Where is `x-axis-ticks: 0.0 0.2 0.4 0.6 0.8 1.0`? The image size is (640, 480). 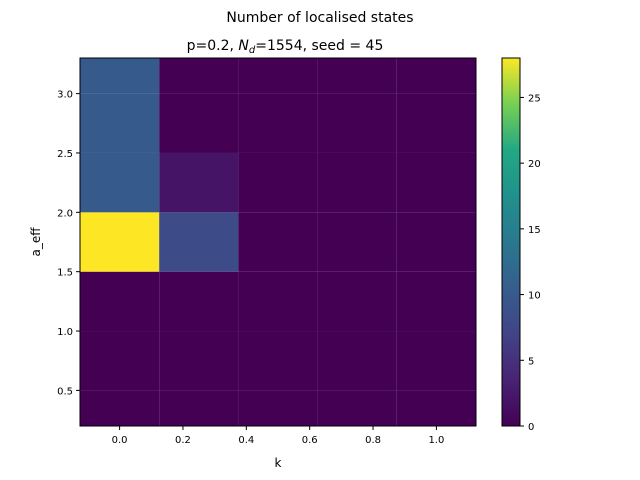
x-axis-ticks: 0.0 0.2 0.4 0.6 0.8 1.0 is located at coordinates (278, 436).